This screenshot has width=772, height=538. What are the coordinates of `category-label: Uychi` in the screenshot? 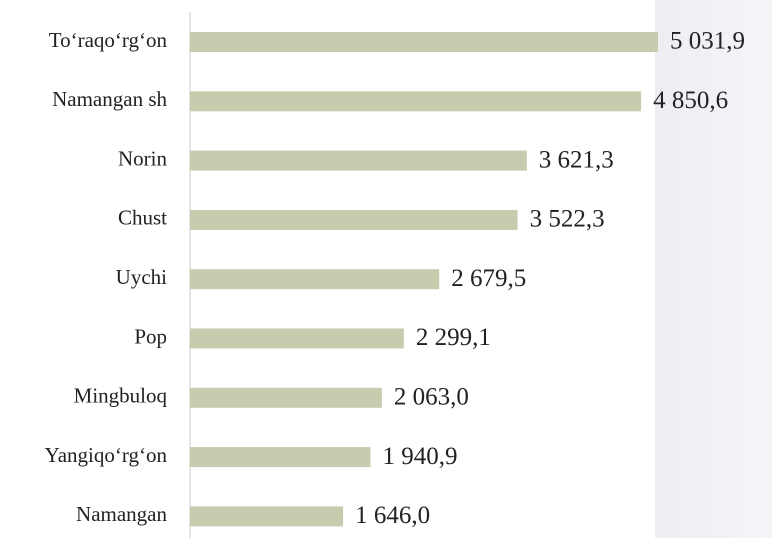 It's located at (141, 277).